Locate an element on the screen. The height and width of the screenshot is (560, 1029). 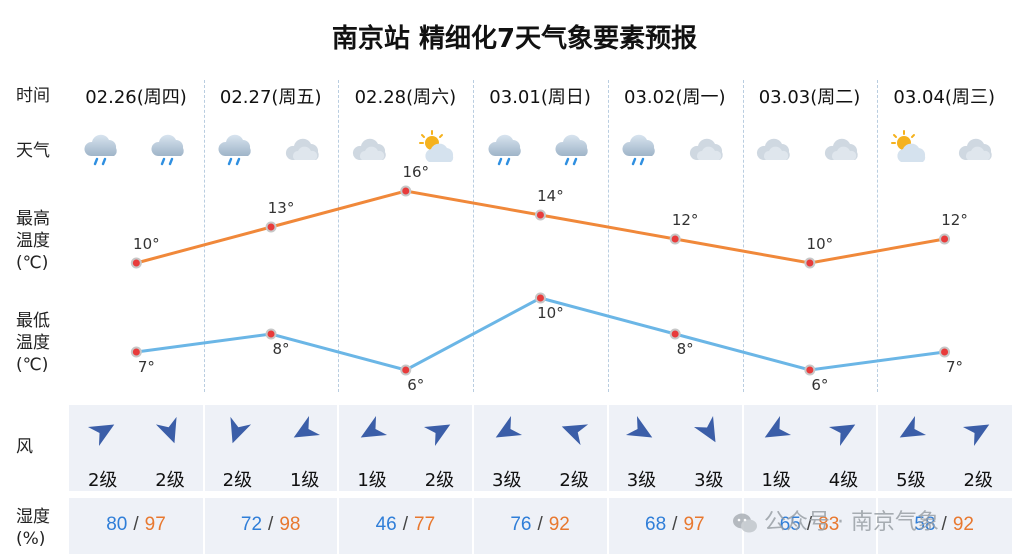
high-temp-unit: (℃) is located at coordinates (32, 263).